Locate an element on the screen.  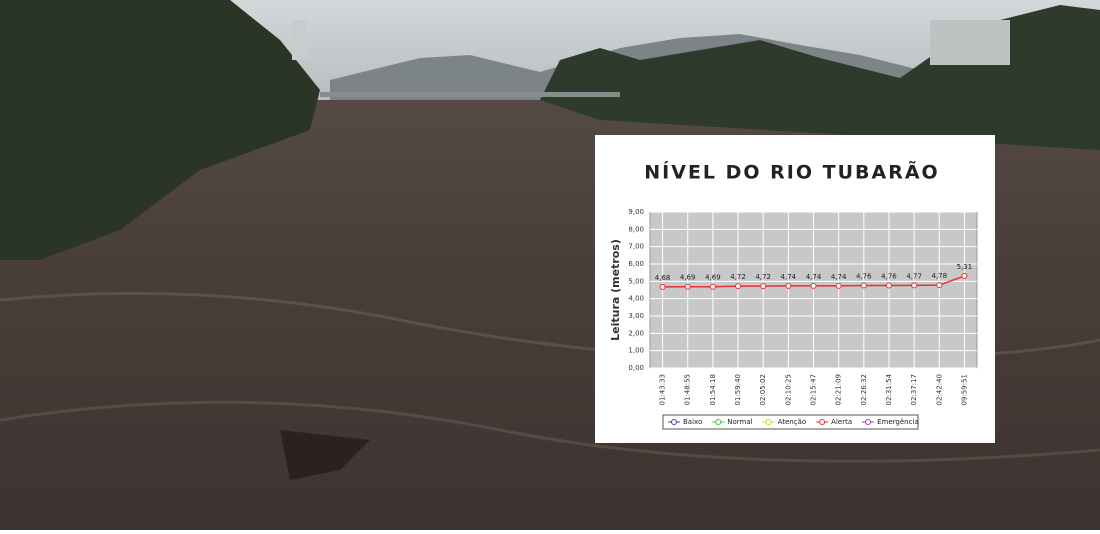
y-tick-label: 9,00 is located at coordinates (636, 212).